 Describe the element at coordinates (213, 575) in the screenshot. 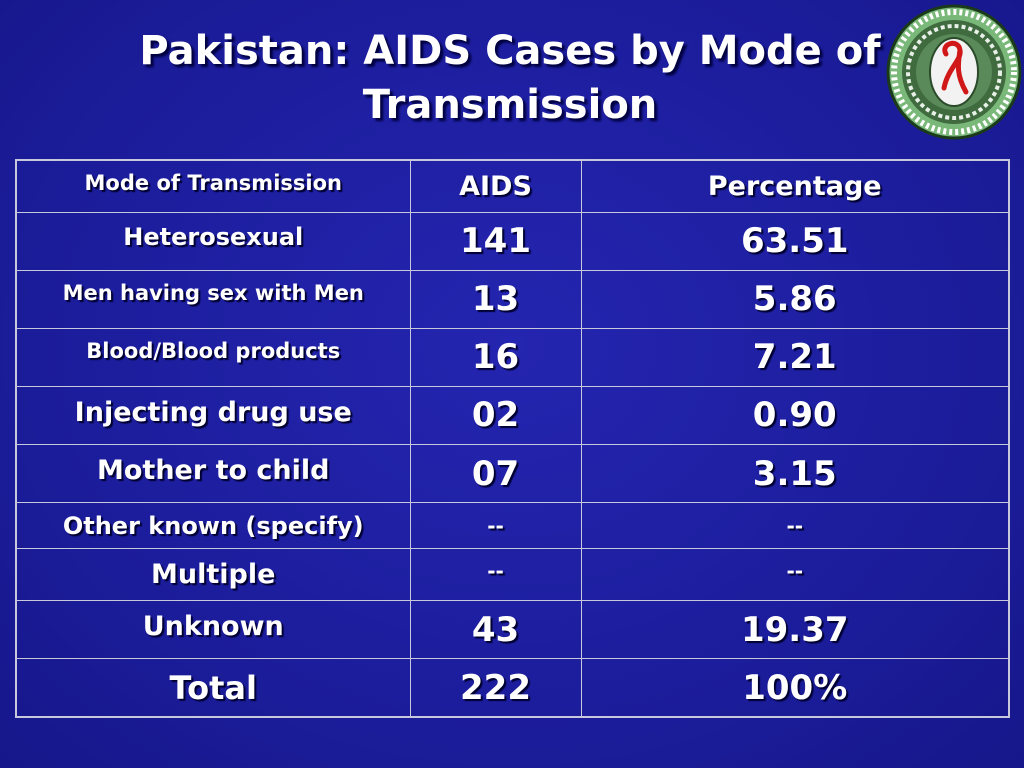

I see `row-mode: Multiple` at that location.